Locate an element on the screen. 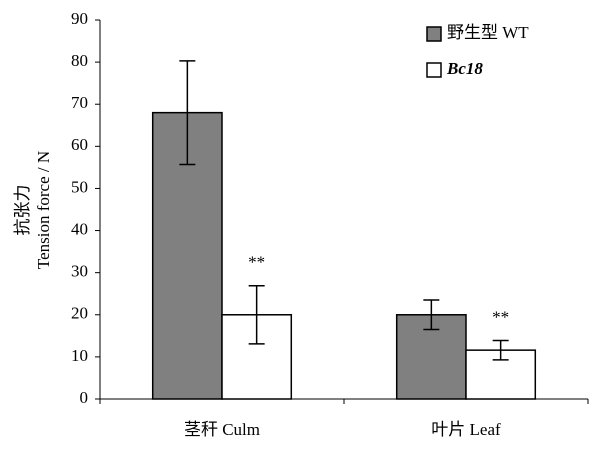  y-tick-label: 80 is located at coordinates (79, 60).